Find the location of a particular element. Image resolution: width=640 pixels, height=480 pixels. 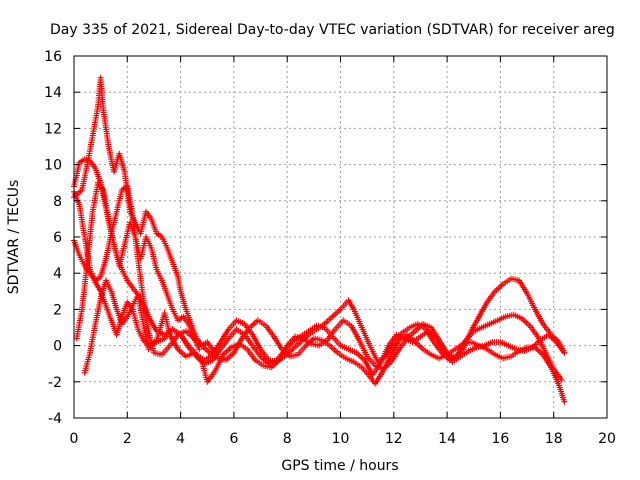

series-markers is located at coordinates (138, 266).